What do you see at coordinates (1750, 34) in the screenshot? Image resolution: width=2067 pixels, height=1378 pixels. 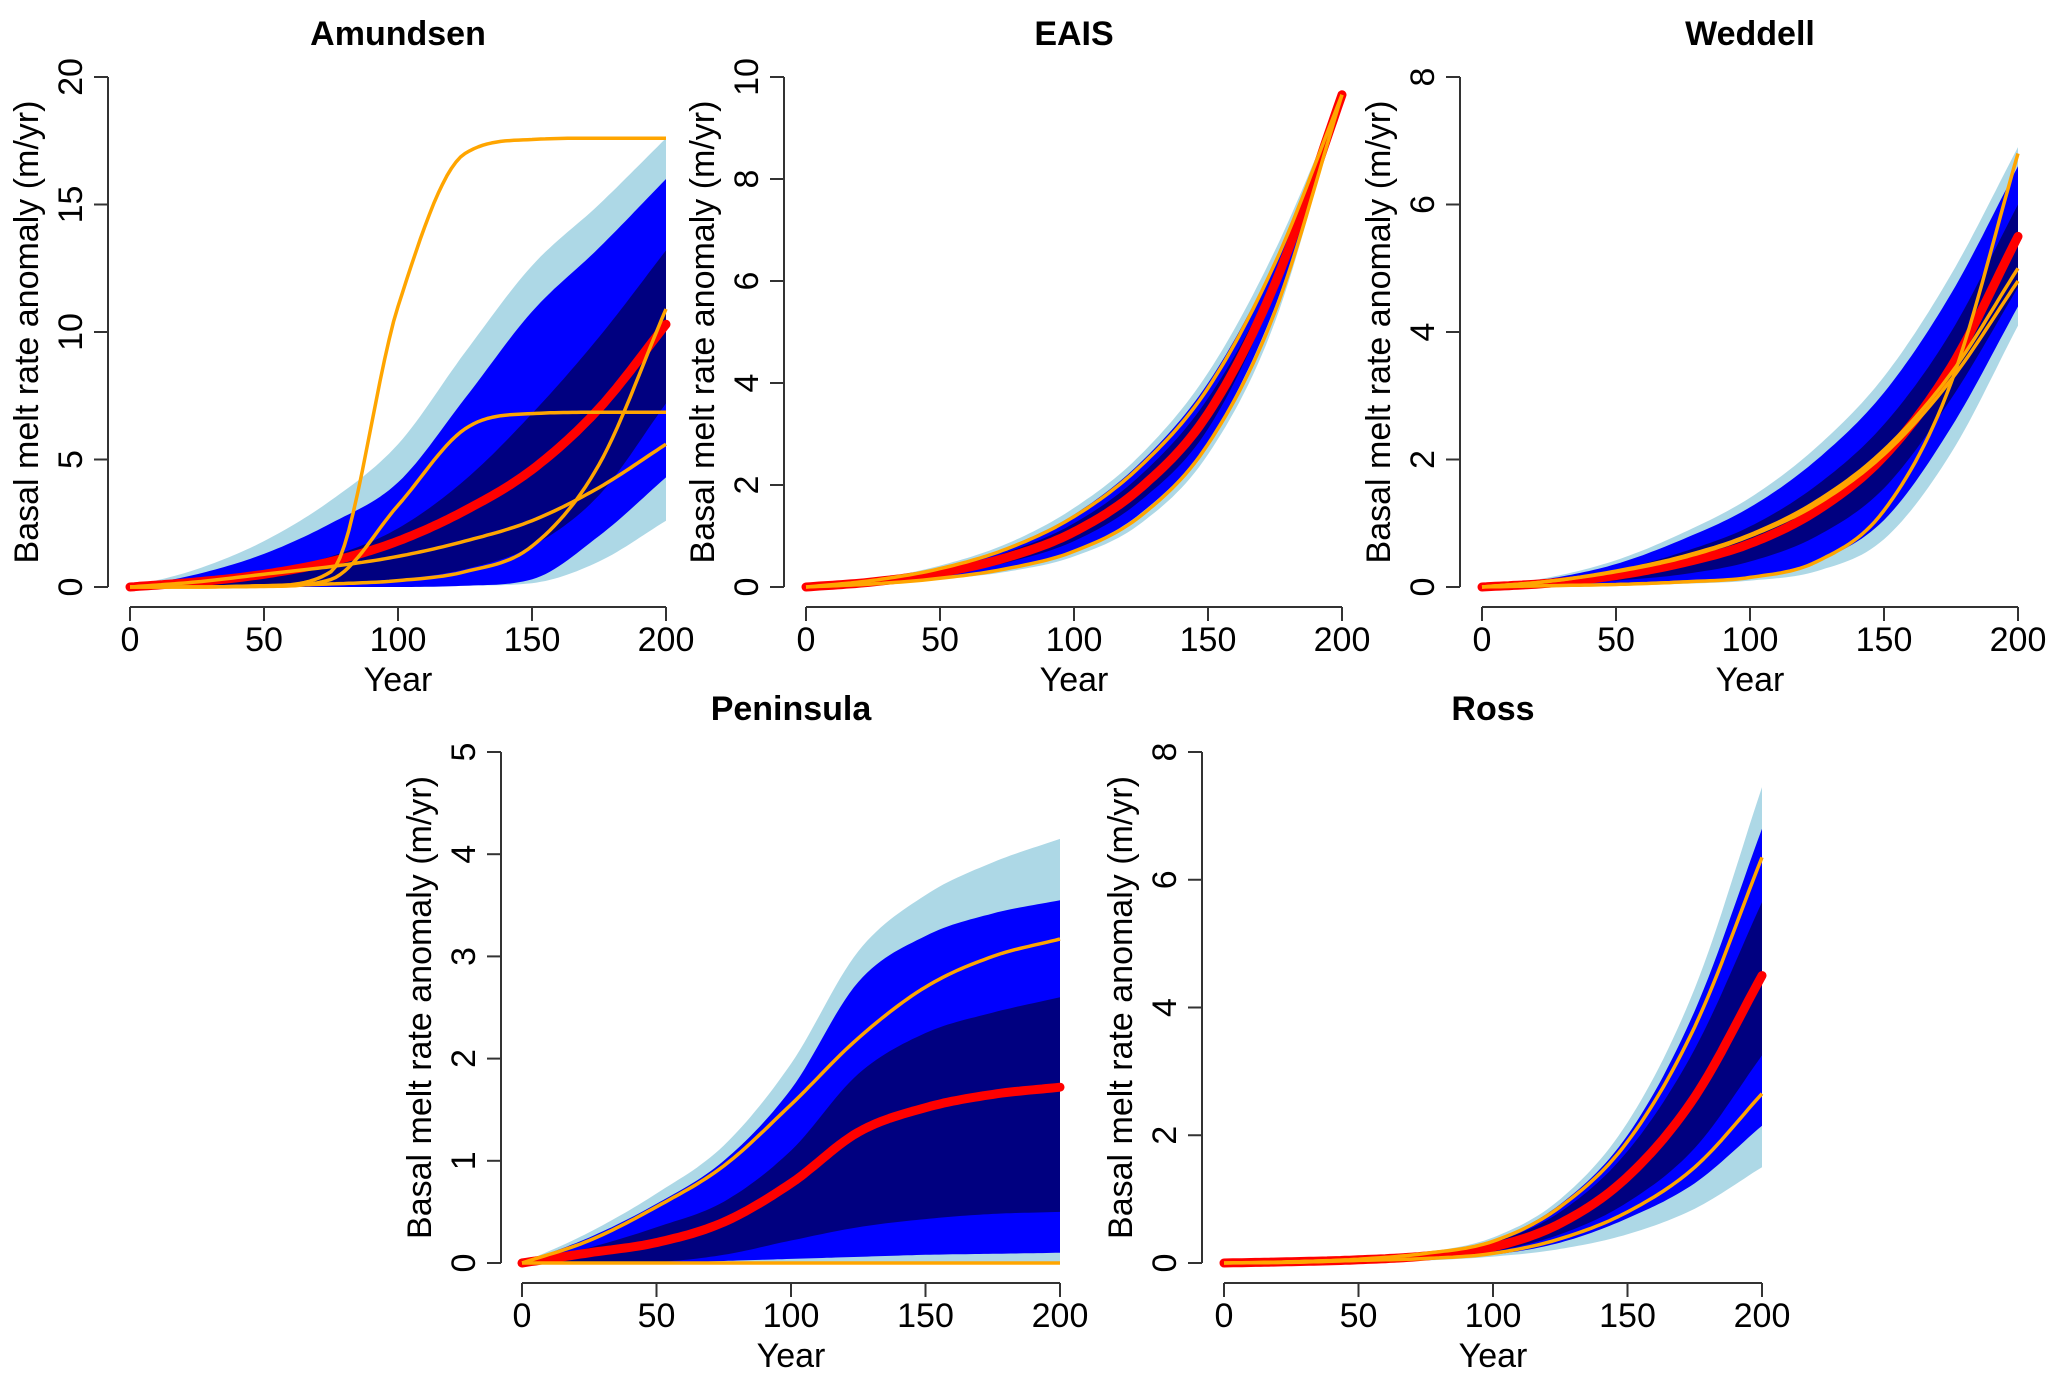 I see `panel-title: Weddell` at bounding box center [1750, 34].